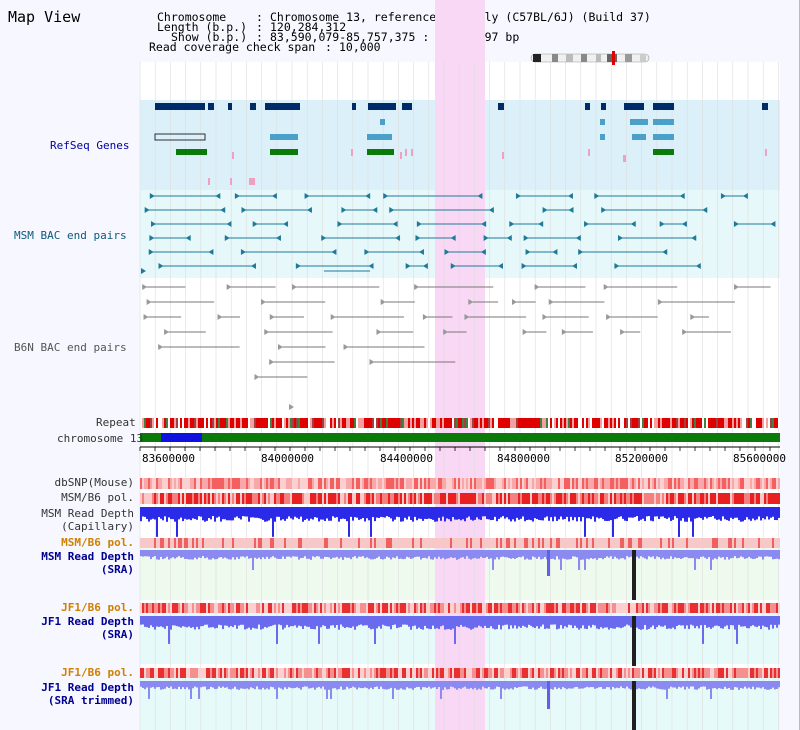 The height and width of the screenshot is (730, 800). What do you see at coordinates (97, 497) in the screenshot?
I see `track-label-msm-pol: MSM/B6 pol.` at bounding box center [97, 497].